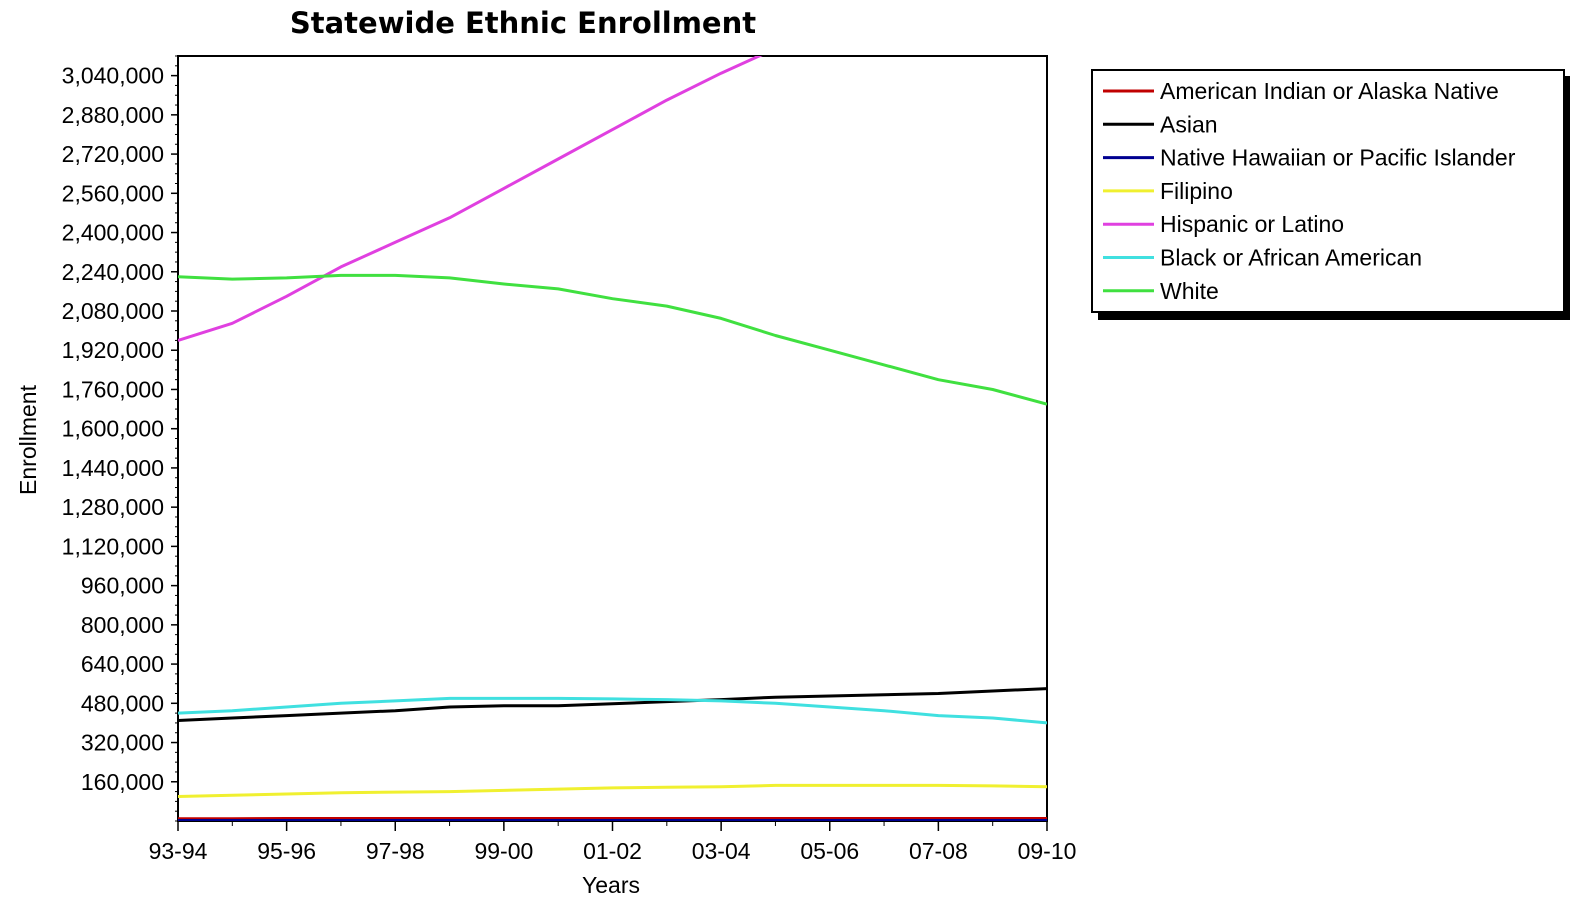 This screenshot has height=907, width=1587. I want to click on x-tick-label: 97-98, so click(395, 851).